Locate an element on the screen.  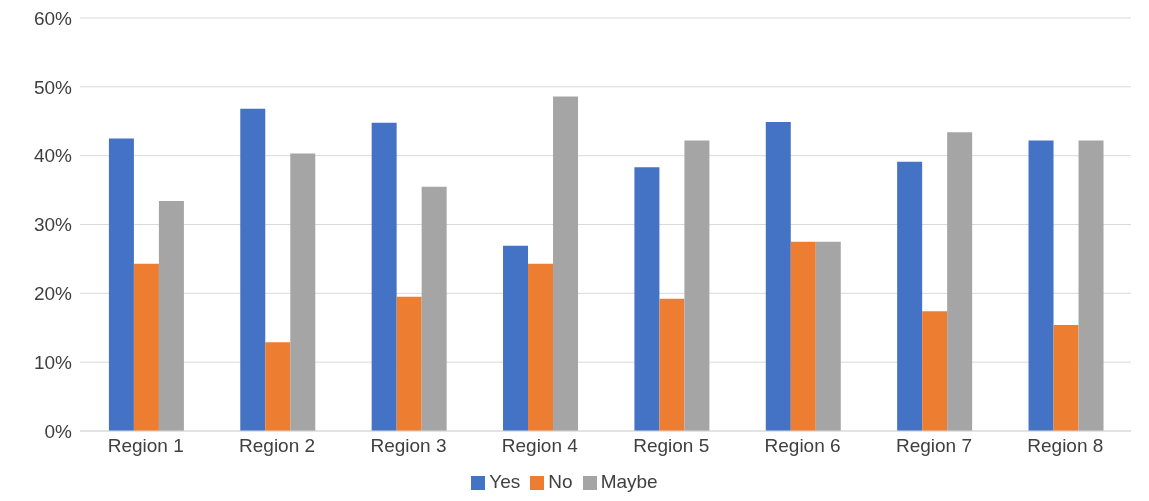
y-tick-label: 40% is located at coordinates (53, 156).